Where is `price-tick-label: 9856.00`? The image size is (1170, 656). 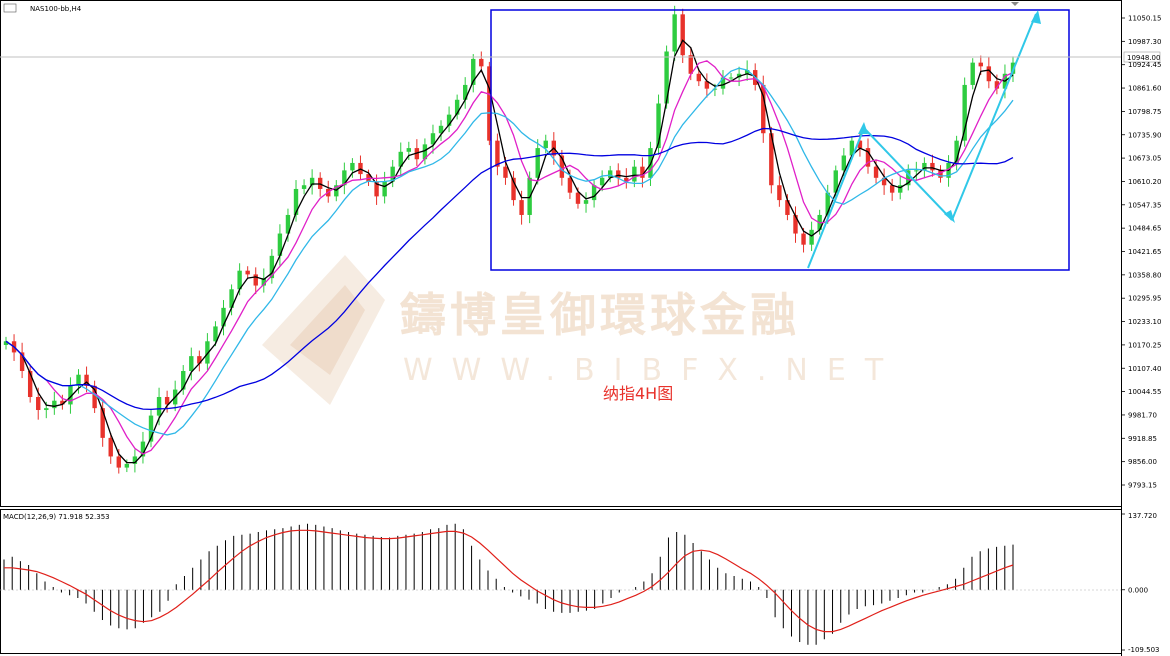 price-tick-label: 9856.00 is located at coordinates (1142, 462).